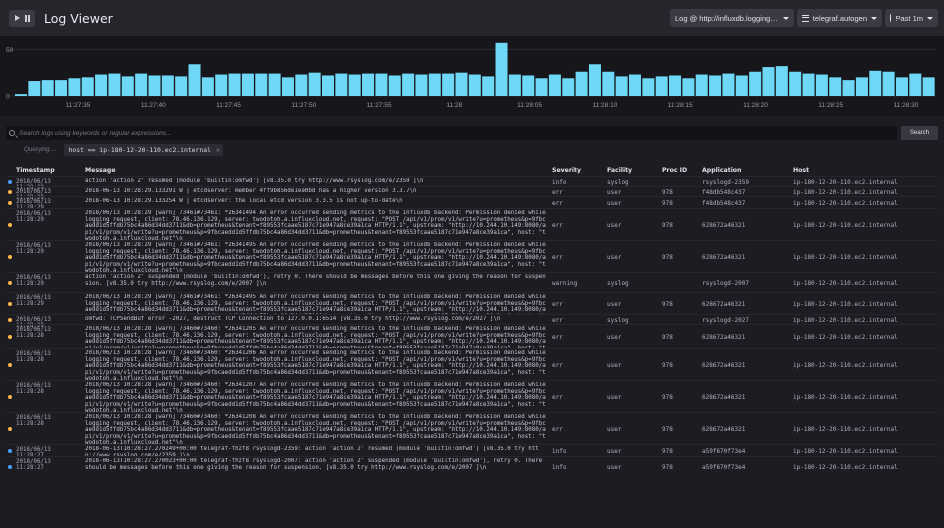 This screenshot has width=944, height=528. I want to click on cell-application: rsyslogd-2007, so click(725, 283).